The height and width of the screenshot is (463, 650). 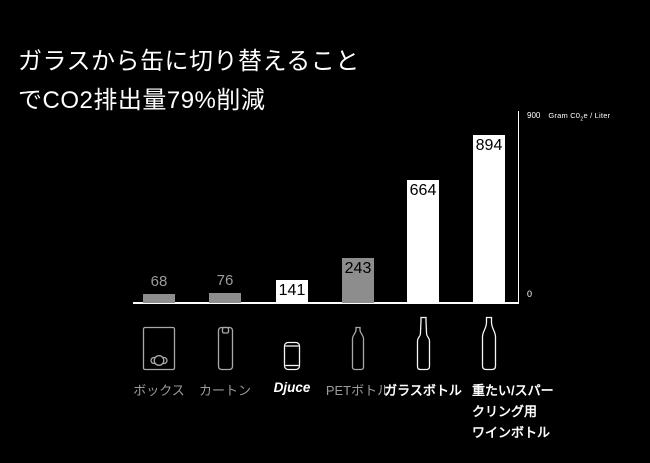 I want to click on bar-glass-bottle, so click(x=423, y=241).